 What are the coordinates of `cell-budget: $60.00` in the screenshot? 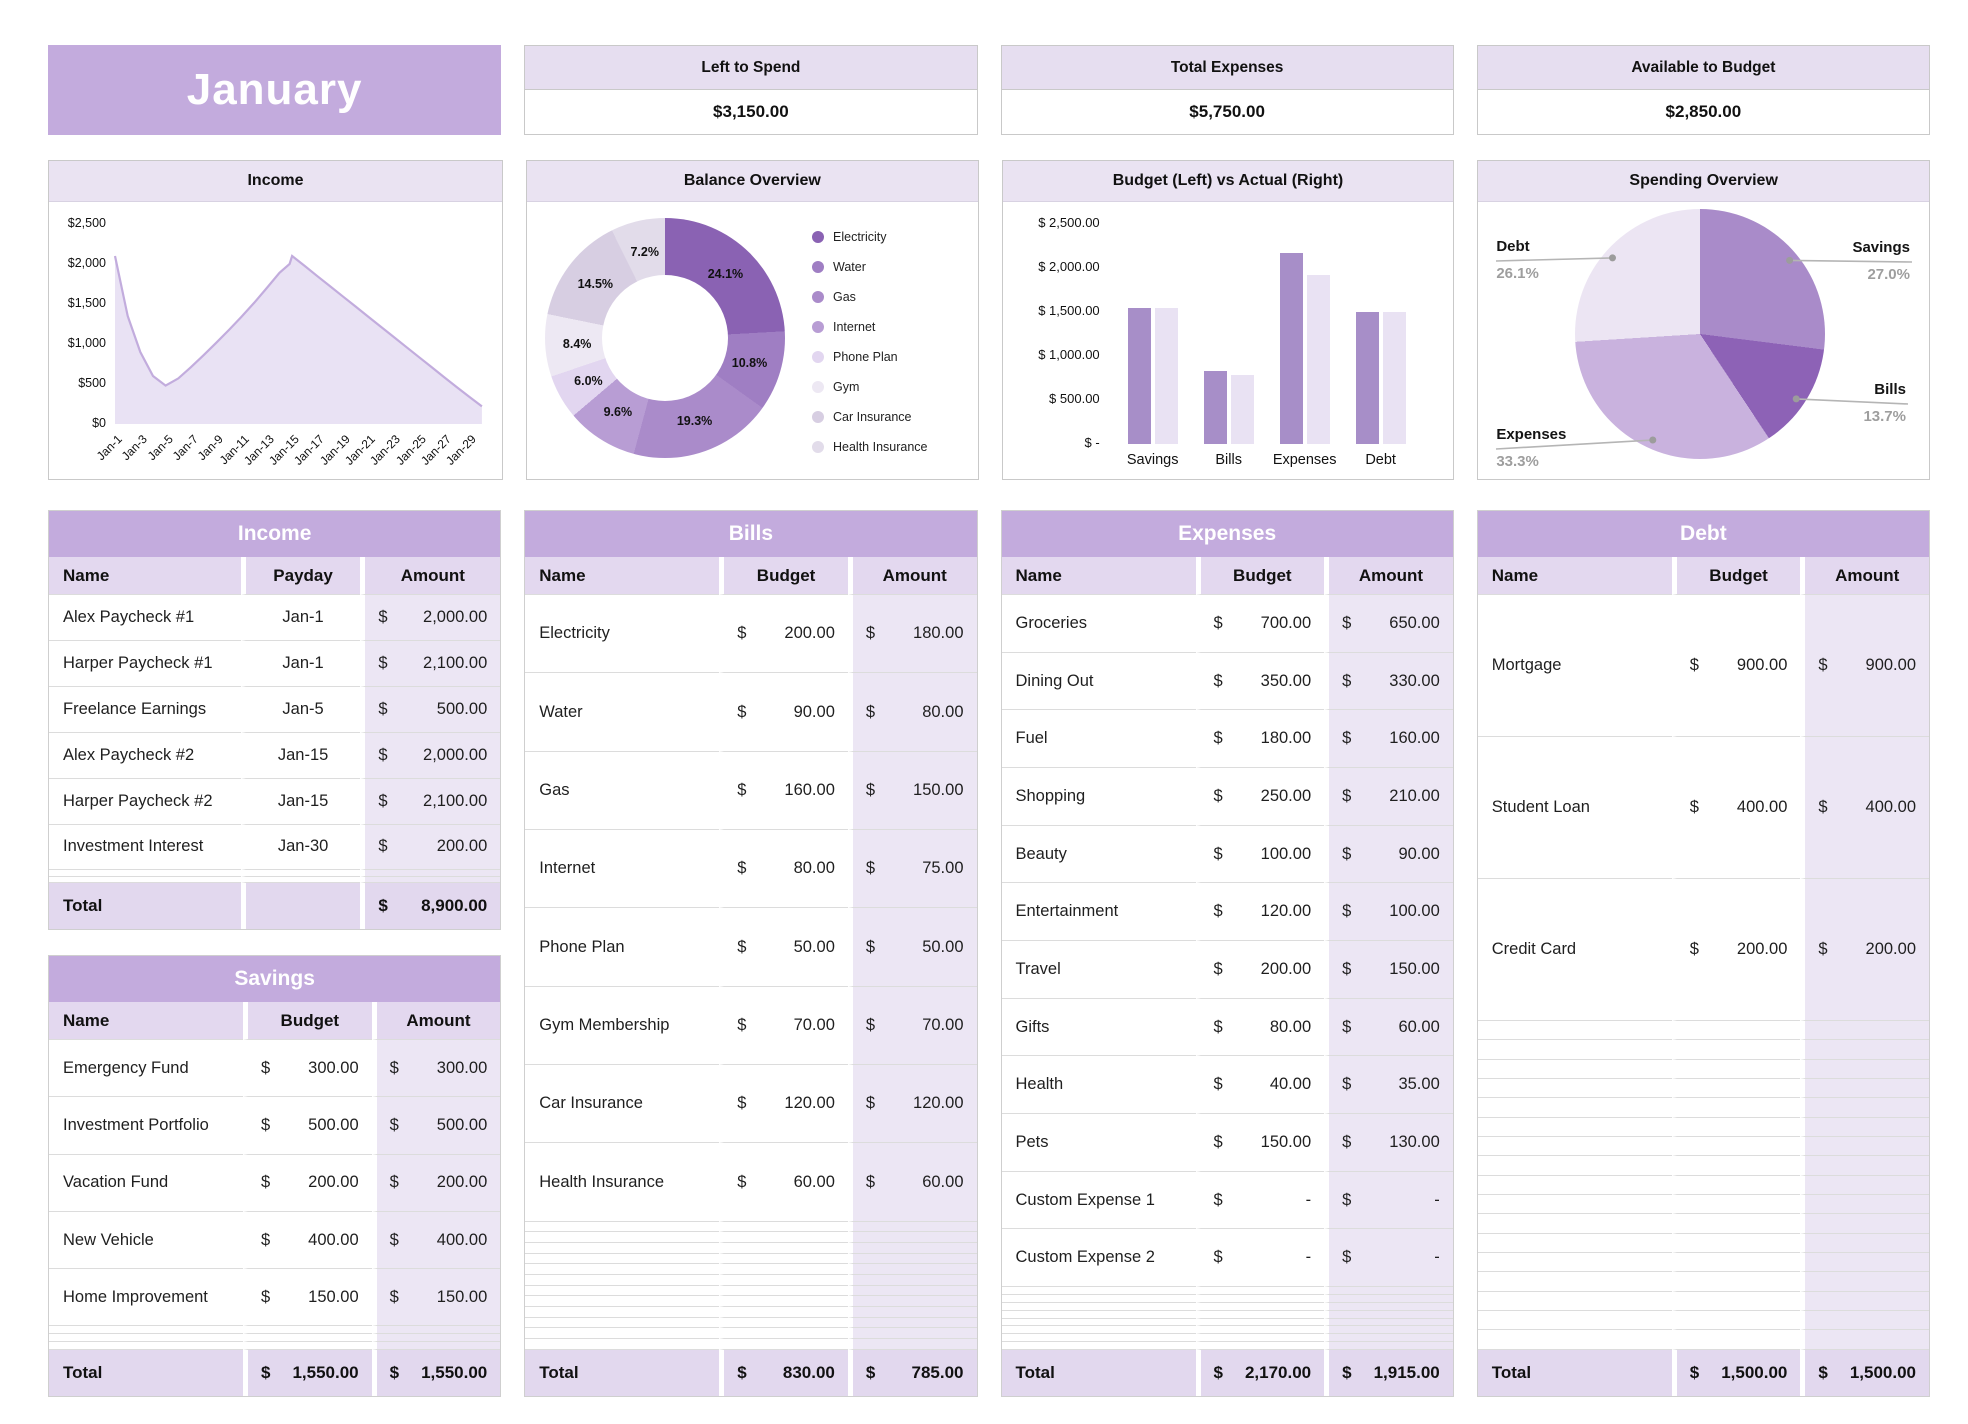 It's located at (783, 1182).